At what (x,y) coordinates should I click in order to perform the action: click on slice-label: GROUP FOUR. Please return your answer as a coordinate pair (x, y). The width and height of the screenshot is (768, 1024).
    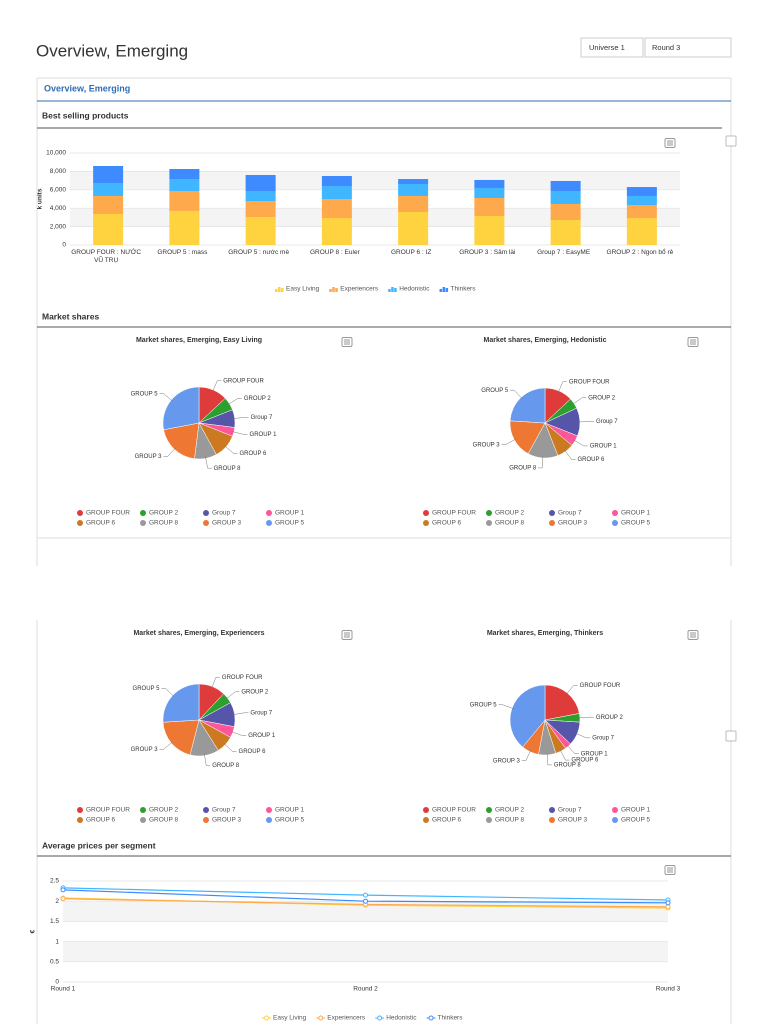
    Looking at the image, I should click on (243, 381).